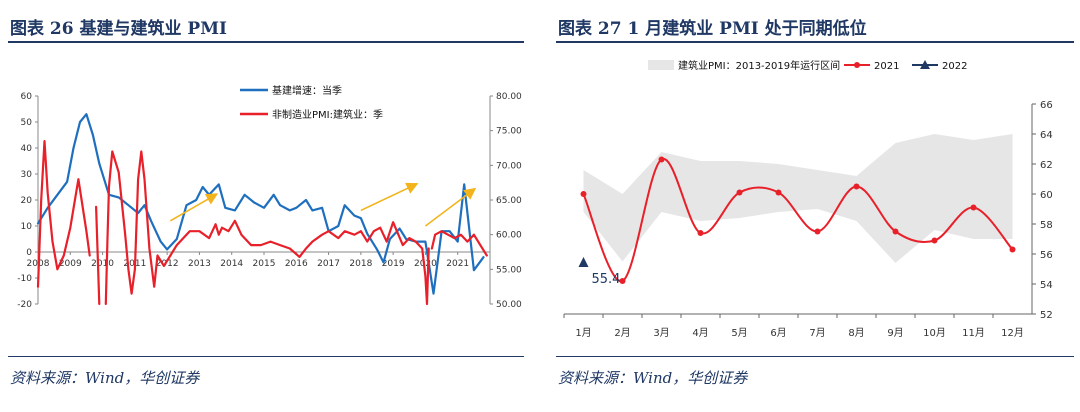 This screenshot has height=412, width=1080. Describe the element at coordinates (1046, 105) in the screenshot. I see `y-tick-label: 66` at that location.